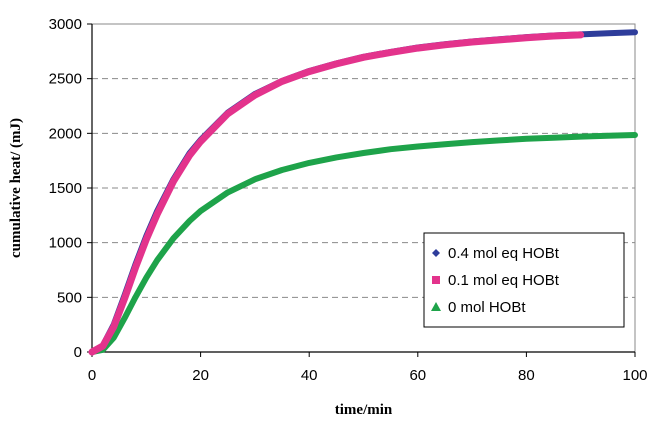 Image resolution: width=652 pixels, height=422 pixels. What do you see at coordinates (526, 375) in the screenshot?
I see `x-tick-label: 80` at bounding box center [526, 375].